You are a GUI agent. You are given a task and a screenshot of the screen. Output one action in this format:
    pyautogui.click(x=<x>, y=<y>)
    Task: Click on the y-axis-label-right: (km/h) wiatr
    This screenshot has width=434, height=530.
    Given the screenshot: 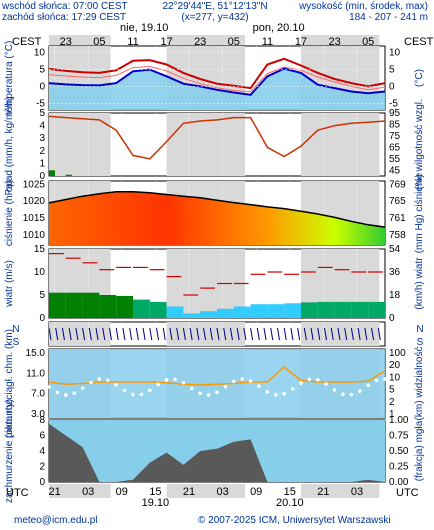 What is the action you would take?
    pyautogui.click(x=419, y=283)
    